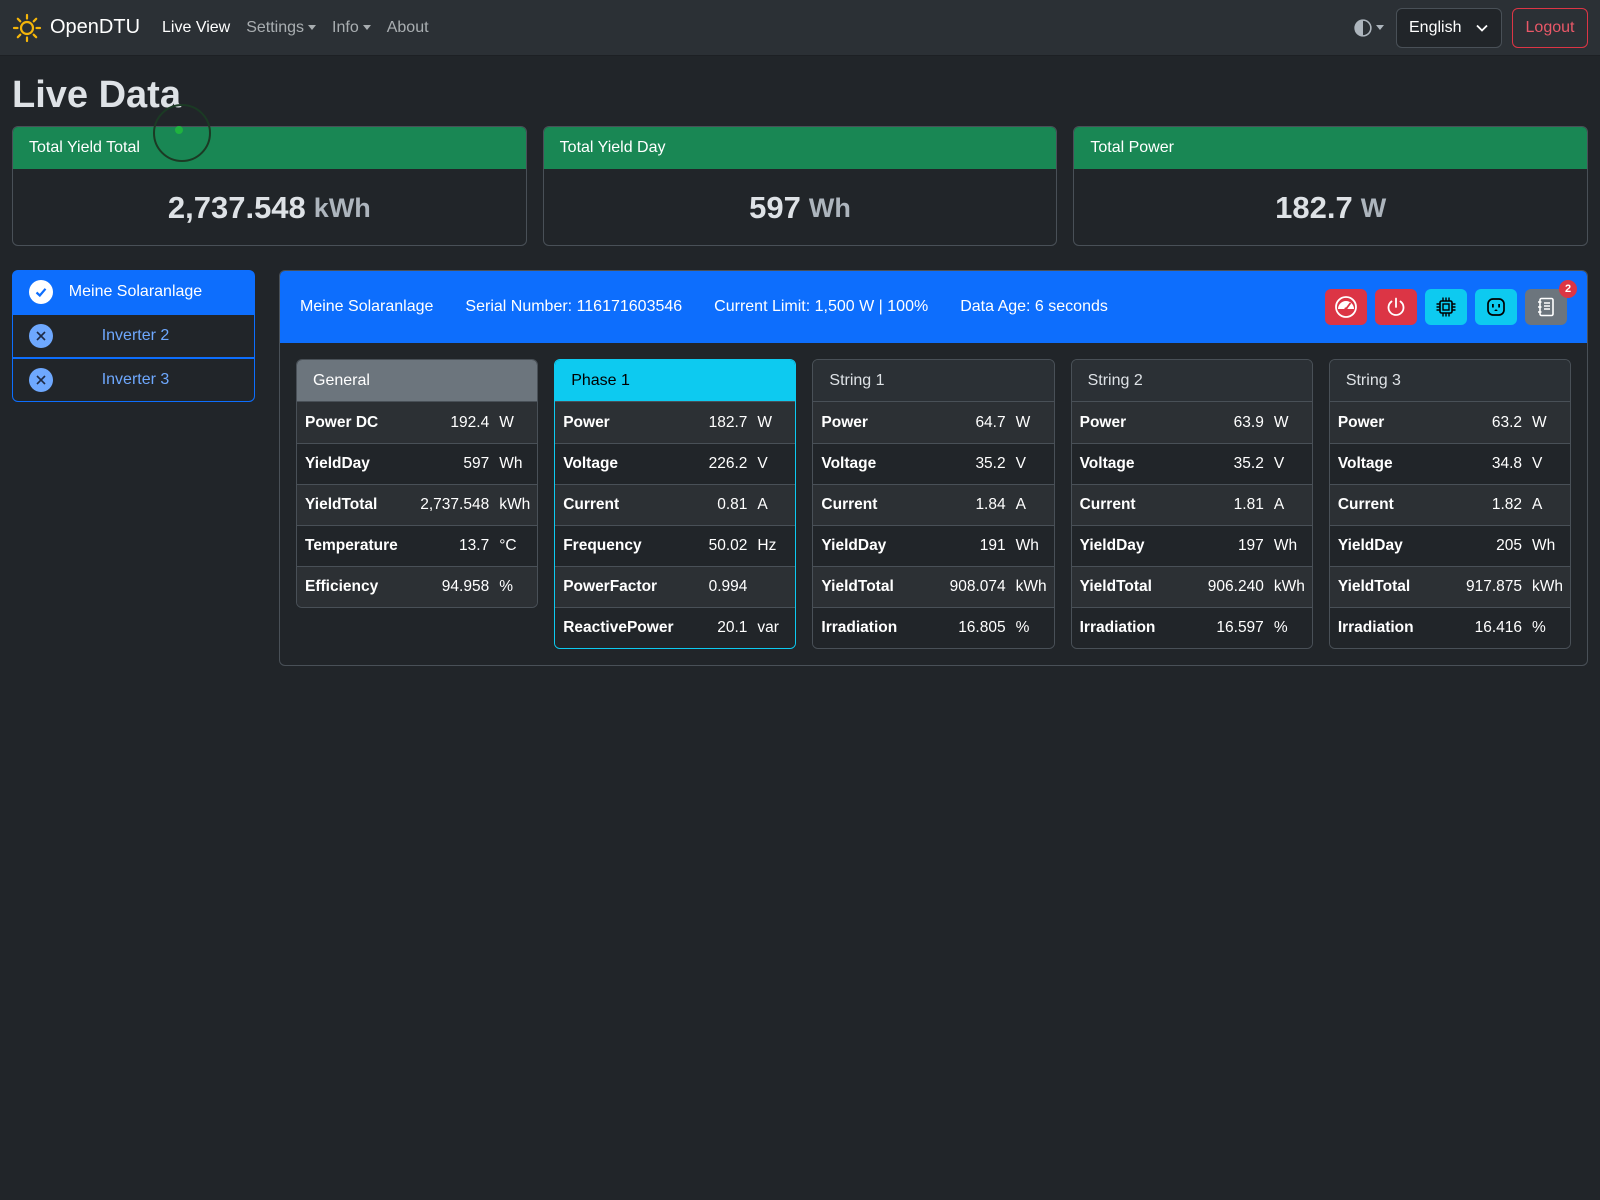 This screenshot has height=1200, width=1600. Describe the element at coordinates (27, 27) in the screenshot. I see `sun-icon` at that location.